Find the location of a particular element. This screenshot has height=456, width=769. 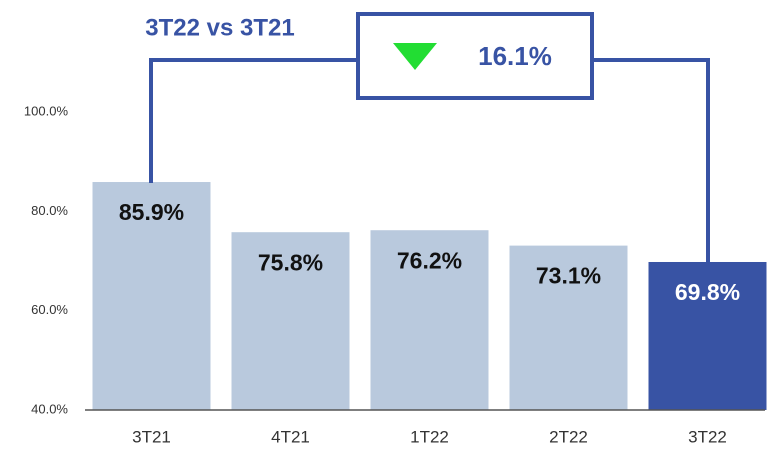

bracket-right is located at coordinates (651, 162).